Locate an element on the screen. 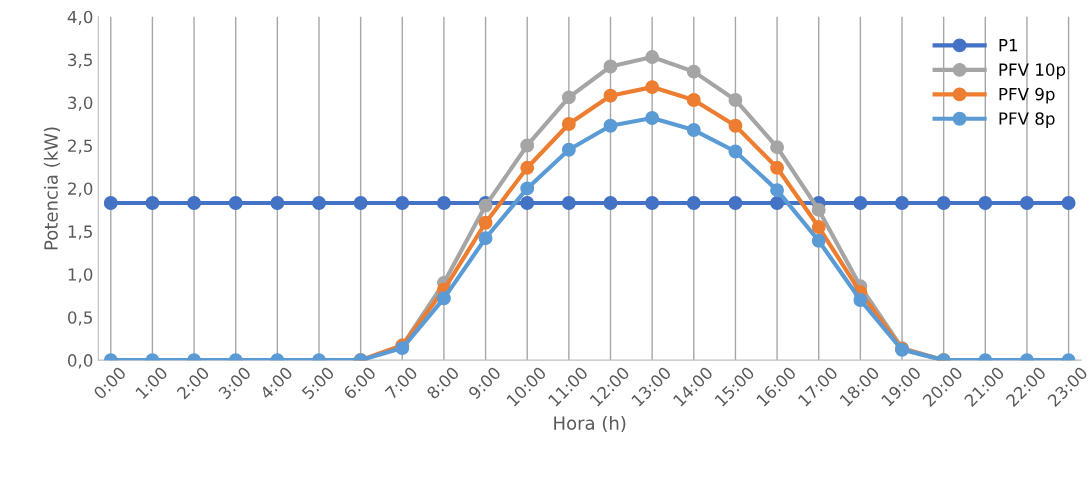  y-tick-label: 1,5 is located at coordinates (80, 232).